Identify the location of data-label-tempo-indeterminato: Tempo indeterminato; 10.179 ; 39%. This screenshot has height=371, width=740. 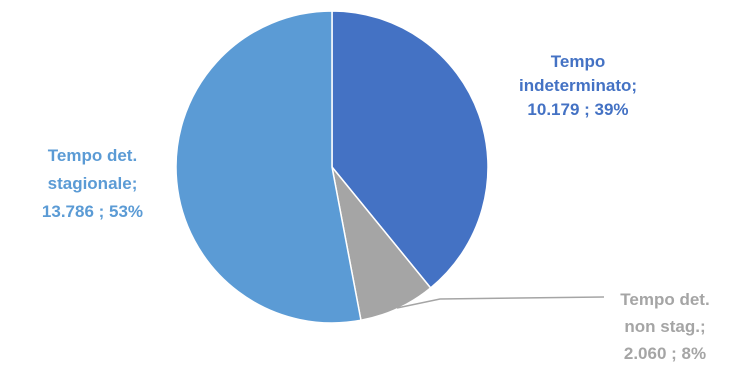
(578, 86).